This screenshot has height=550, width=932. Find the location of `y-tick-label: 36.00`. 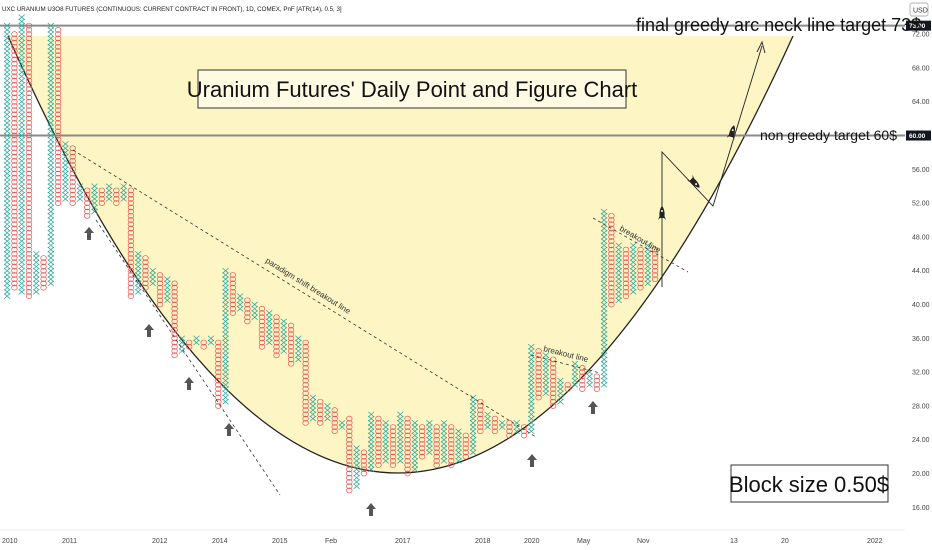

y-tick-label: 36.00 is located at coordinates (921, 339).